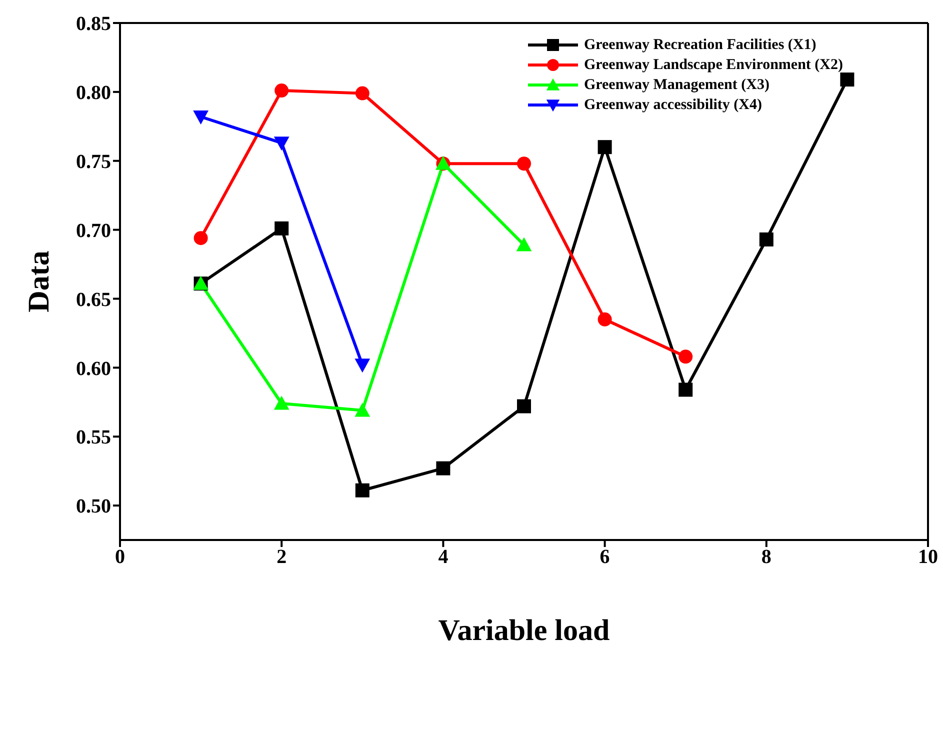  What do you see at coordinates (677, 85) in the screenshot?
I see `legend-label: Greenway Management (X3)` at bounding box center [677, 85].